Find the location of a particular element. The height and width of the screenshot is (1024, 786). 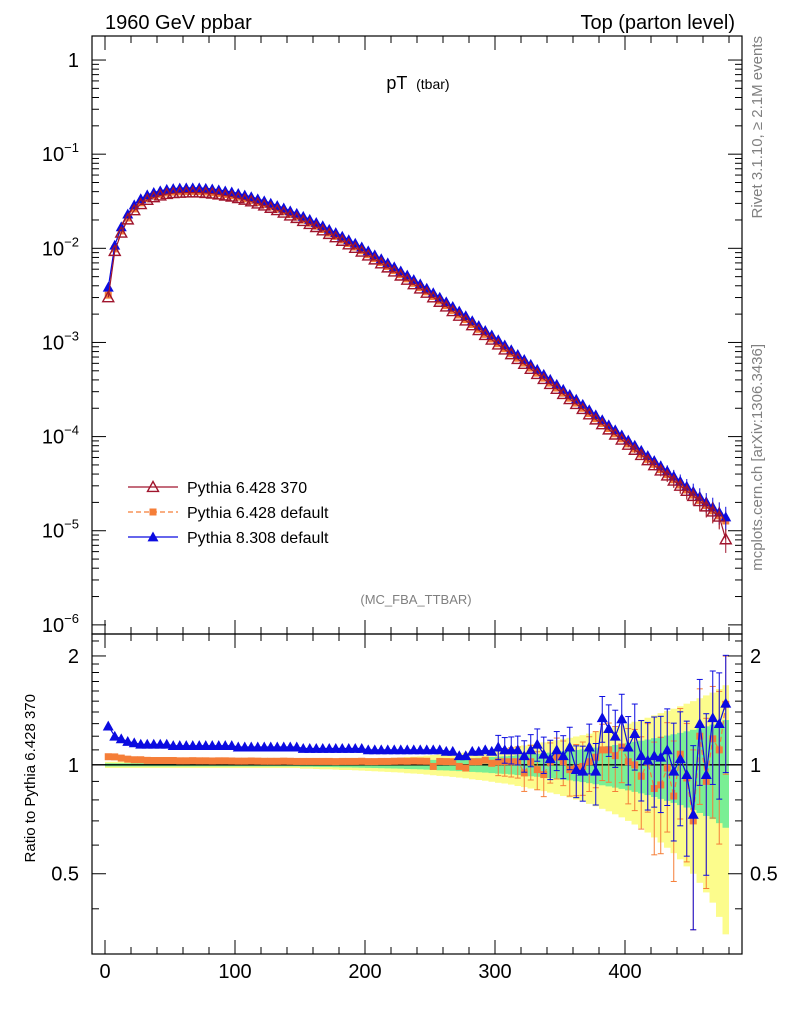

y-tick-label: 10⁻⁵ is located at coordinates (60, 530).